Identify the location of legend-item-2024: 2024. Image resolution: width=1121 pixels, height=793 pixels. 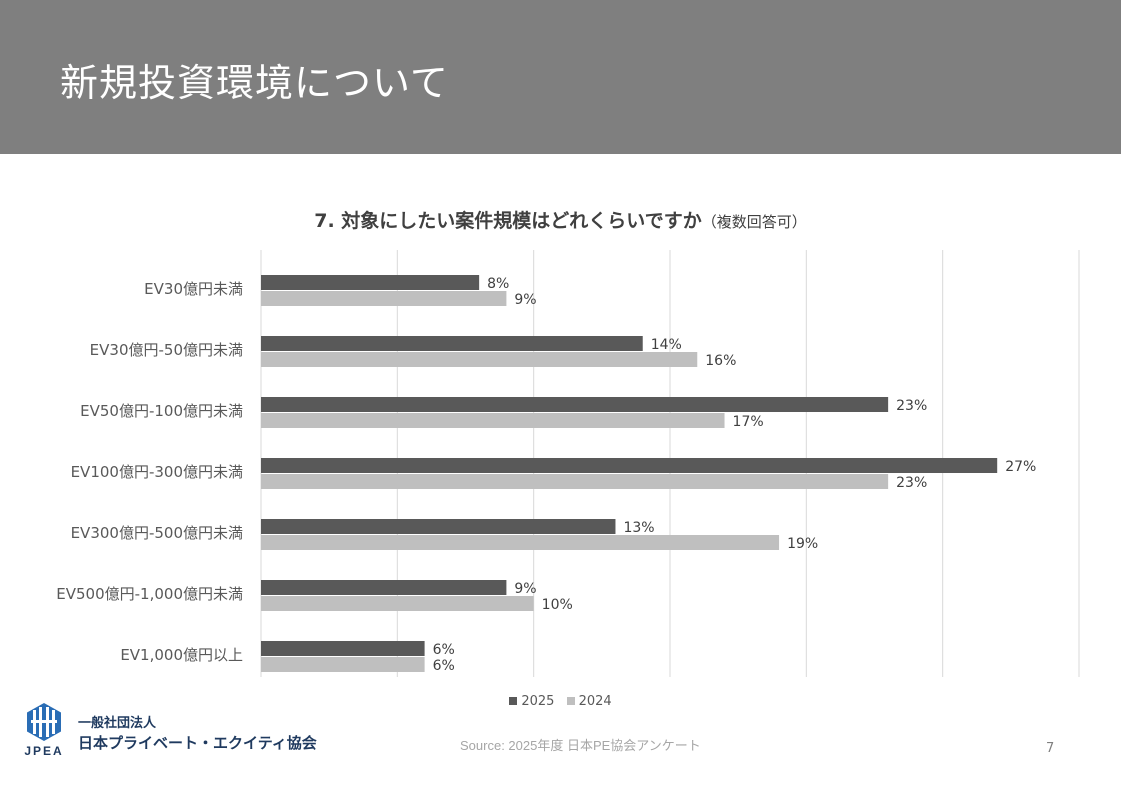
(589, 701).